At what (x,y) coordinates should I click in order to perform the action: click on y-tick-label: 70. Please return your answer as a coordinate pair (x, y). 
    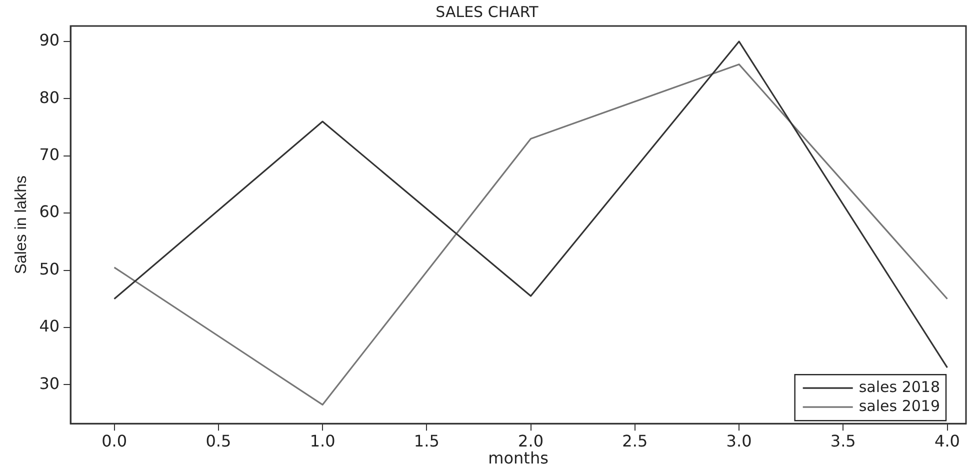
    Looking at the image, I should click on (49, 154).